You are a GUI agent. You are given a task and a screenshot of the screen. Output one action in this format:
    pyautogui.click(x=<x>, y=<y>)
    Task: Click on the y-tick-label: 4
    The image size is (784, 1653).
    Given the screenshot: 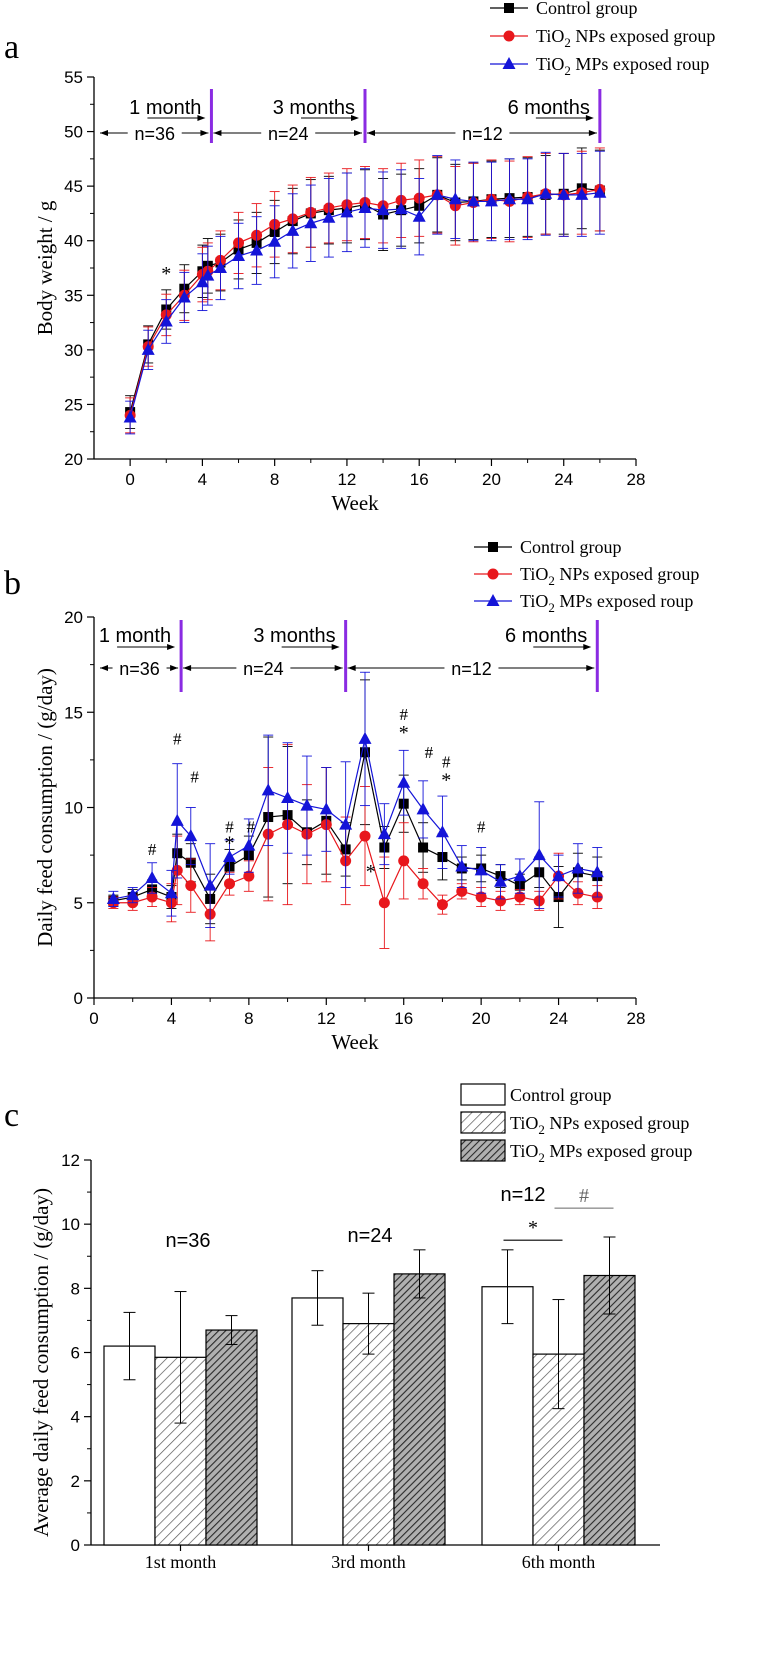 What is the action you would take?
    pyautogui.click(x=75, y=1417)
    